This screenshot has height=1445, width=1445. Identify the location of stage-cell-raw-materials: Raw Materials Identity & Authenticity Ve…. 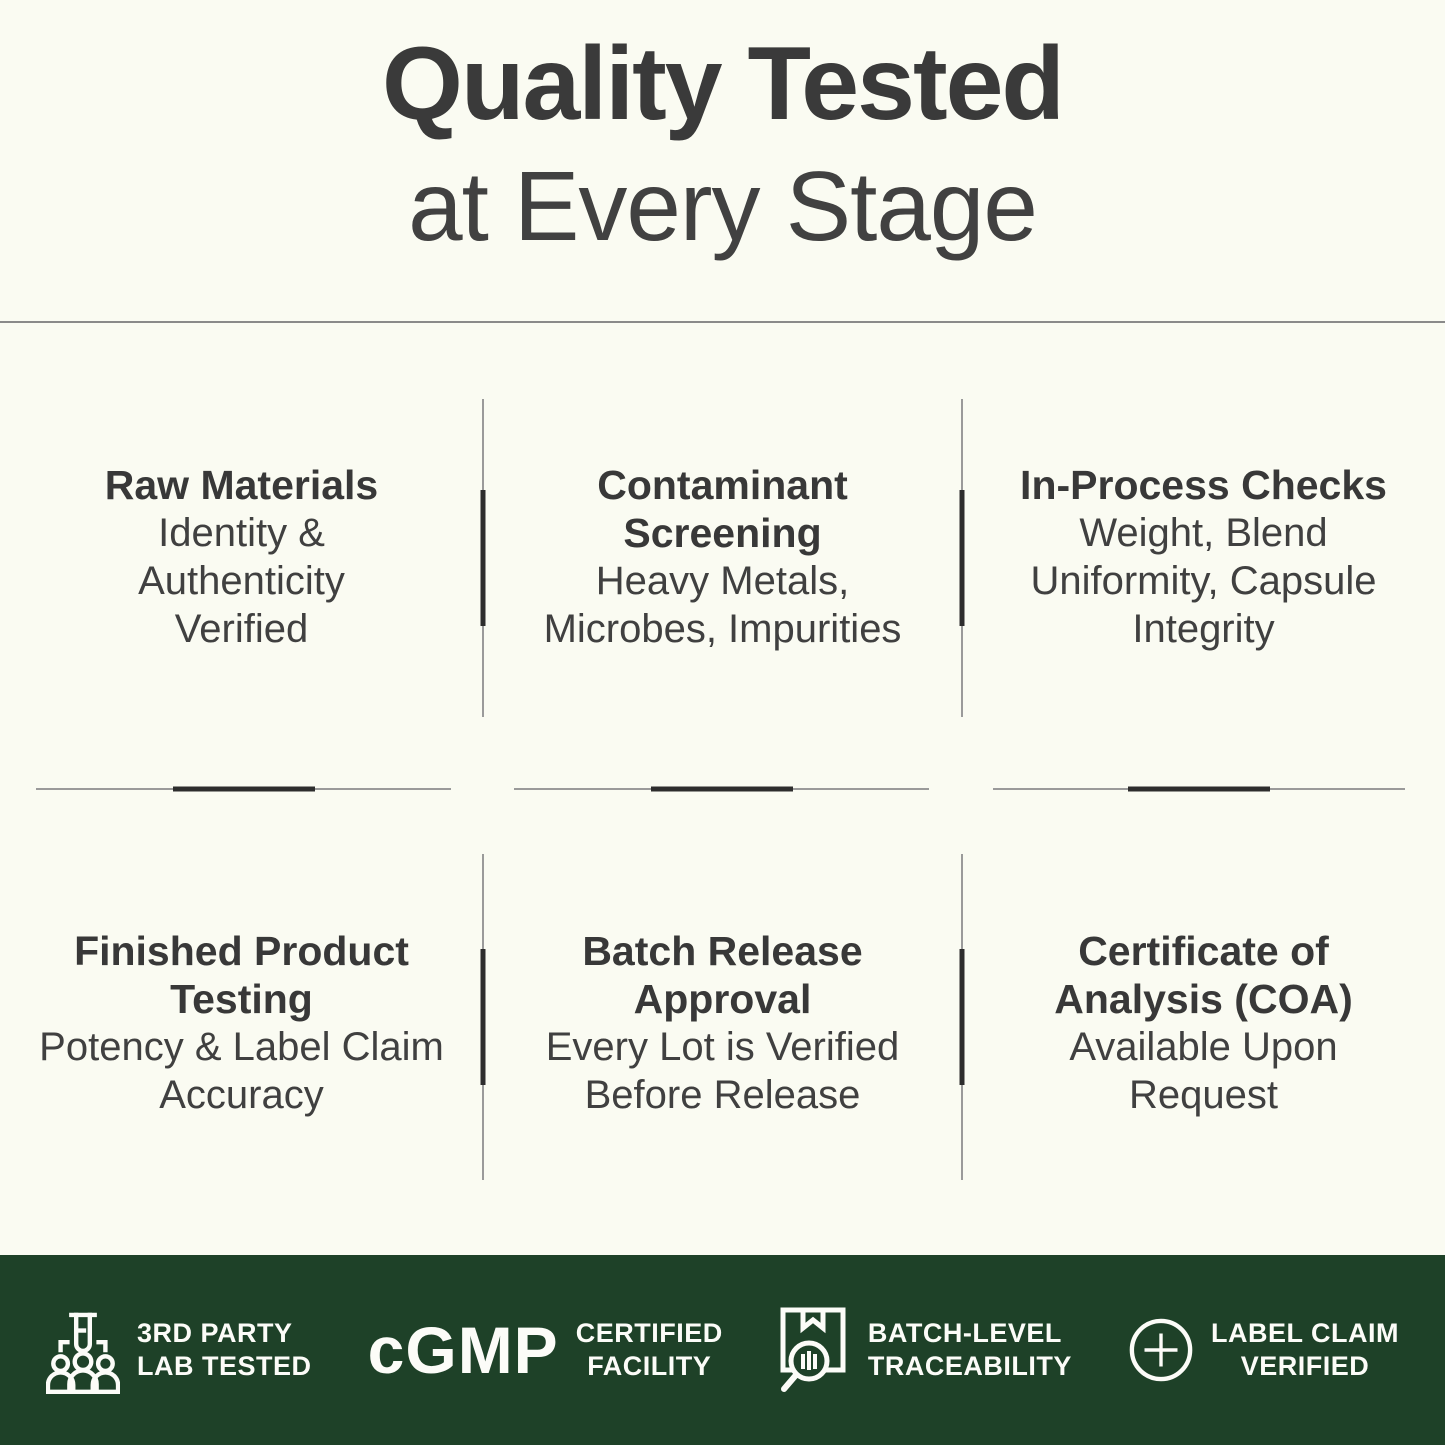
(241, 556).